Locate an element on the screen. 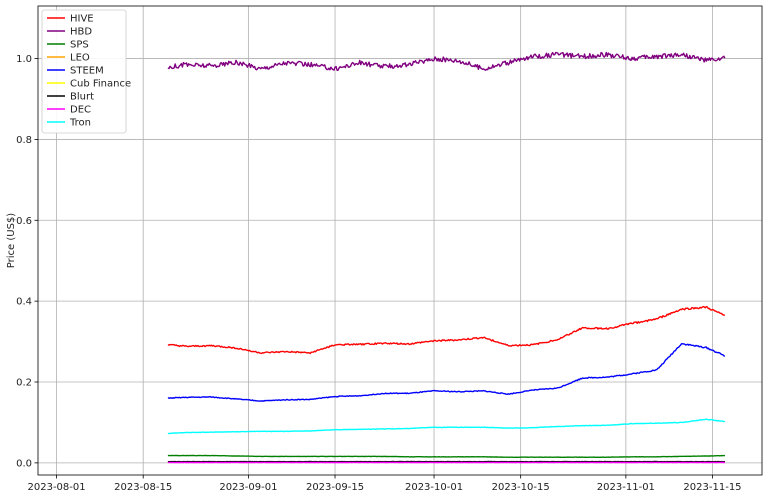  y-axis-ticks: 0.0 0.2 0.4 0.6 0.8 1.0 is located at coordinates (27, 261).